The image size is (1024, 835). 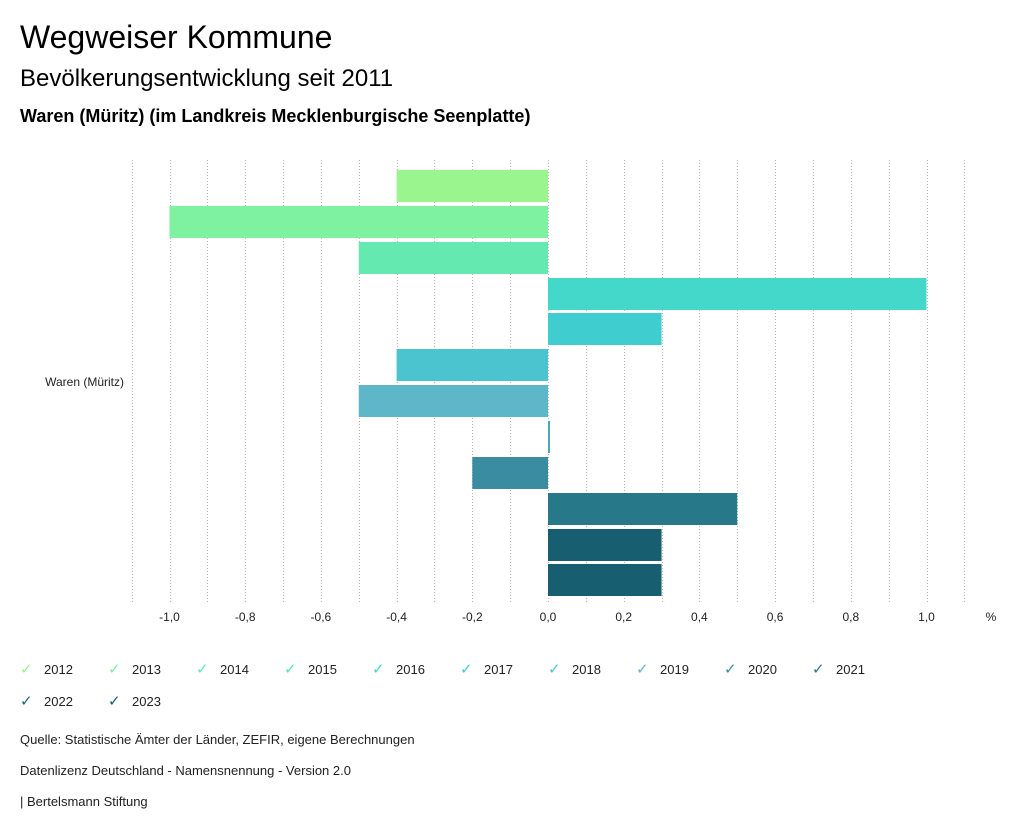 I want to click on legend-label: 2012, so click(x=58, y=669).